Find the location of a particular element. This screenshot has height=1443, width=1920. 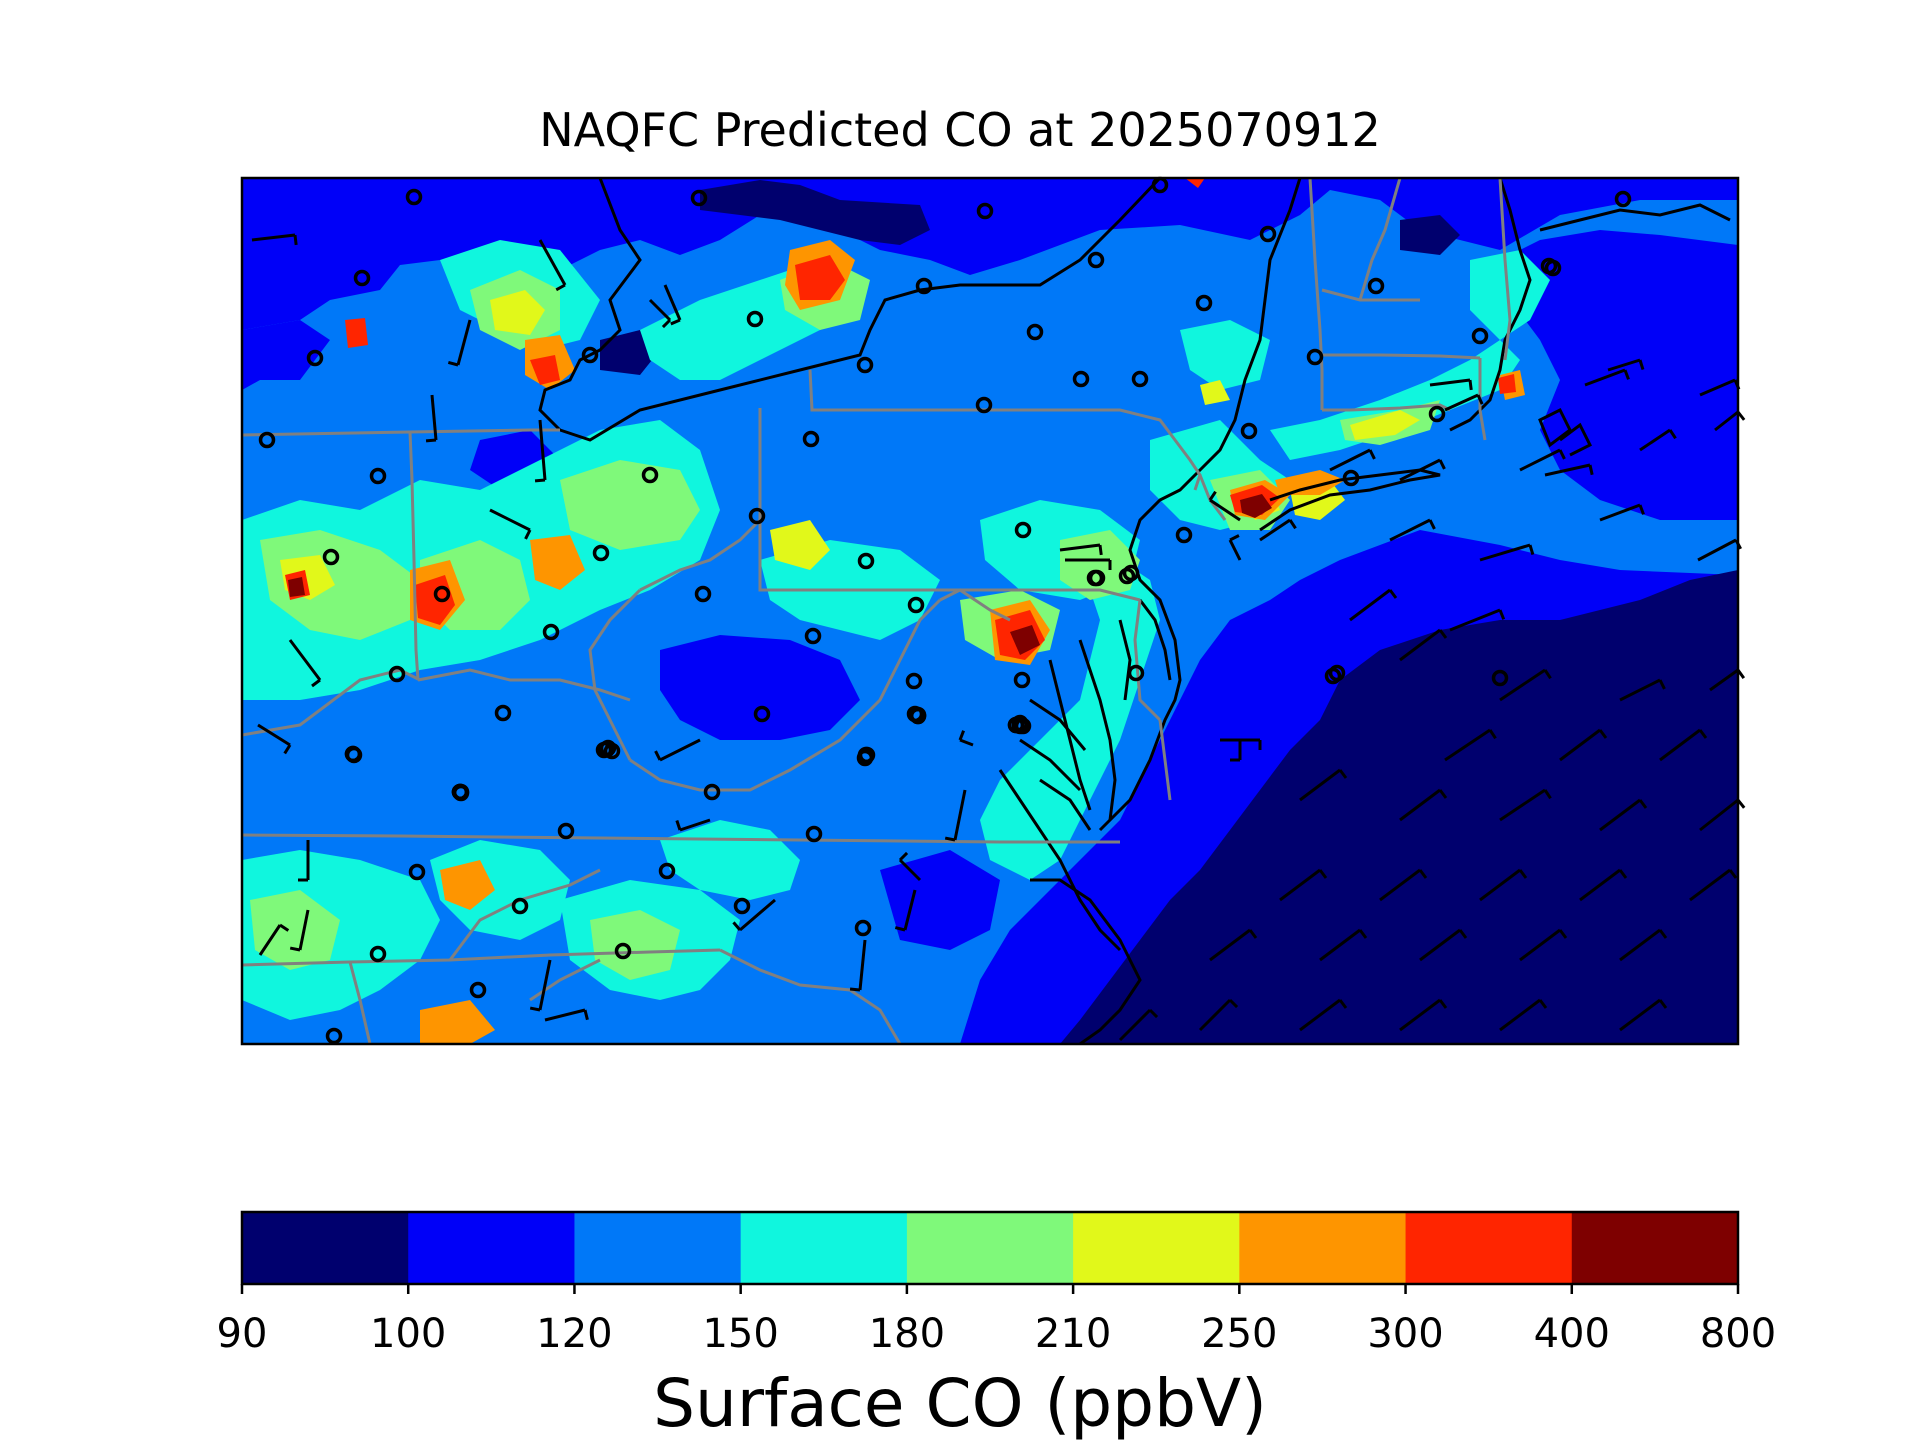

colorbar-tick-label: 300 is located at coordinates (1405, 1334).